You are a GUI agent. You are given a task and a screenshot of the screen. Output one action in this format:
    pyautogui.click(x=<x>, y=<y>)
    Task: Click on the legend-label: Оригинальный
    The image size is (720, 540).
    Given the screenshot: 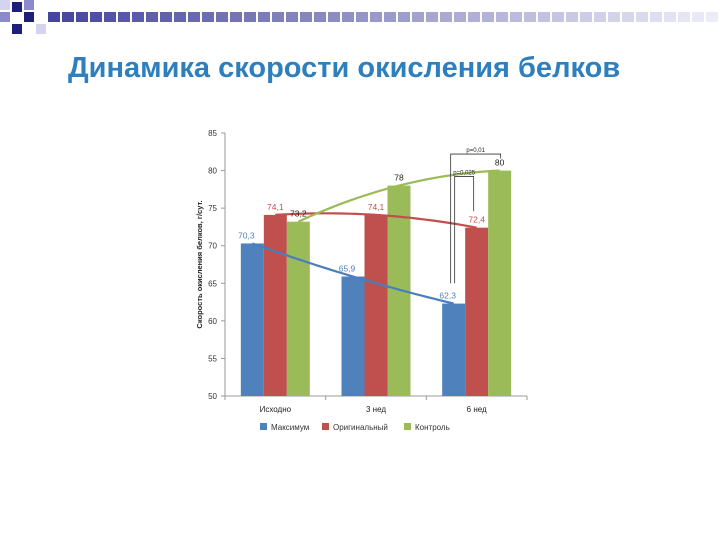 What is the action you would take?
    pyautogui.click(x=360, y=427)
    